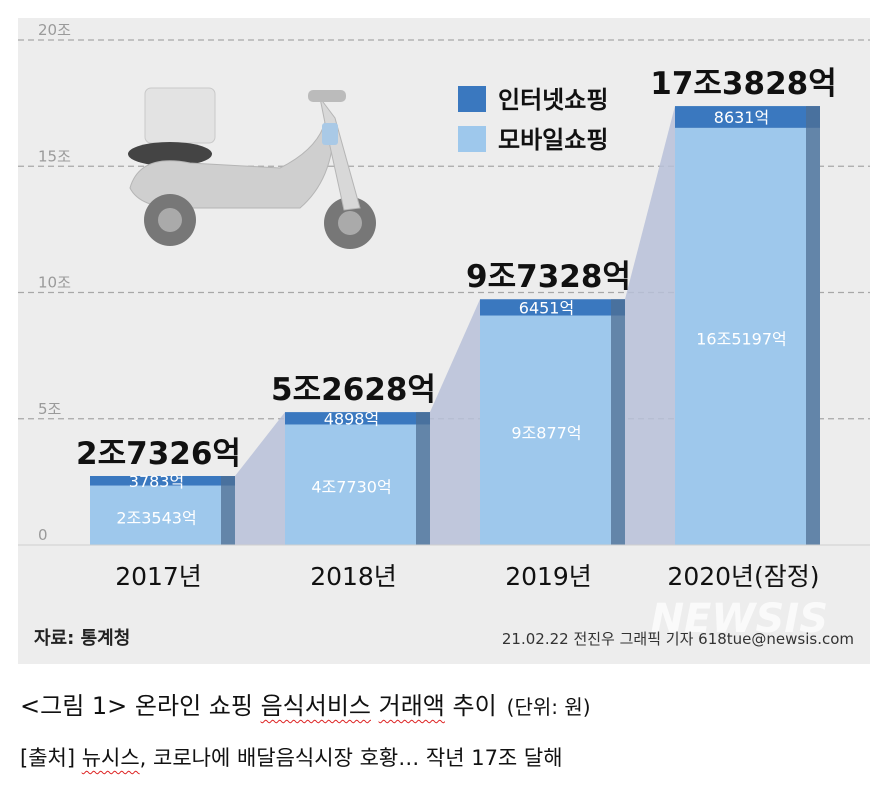 This screenshot has height=792, width=886. What do you see at coordinates (353, 390) in the screenshot?
I see `total-value-label: 5조2628억` at bounding box center [353, 390].